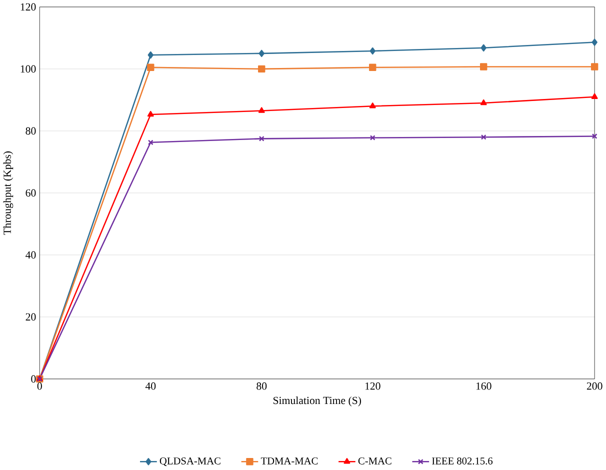  What do you see at coordinates (190, 462) in the screenshot?
I see `legend-label: QLDSA-MAC` at bounding box center [190, 462].